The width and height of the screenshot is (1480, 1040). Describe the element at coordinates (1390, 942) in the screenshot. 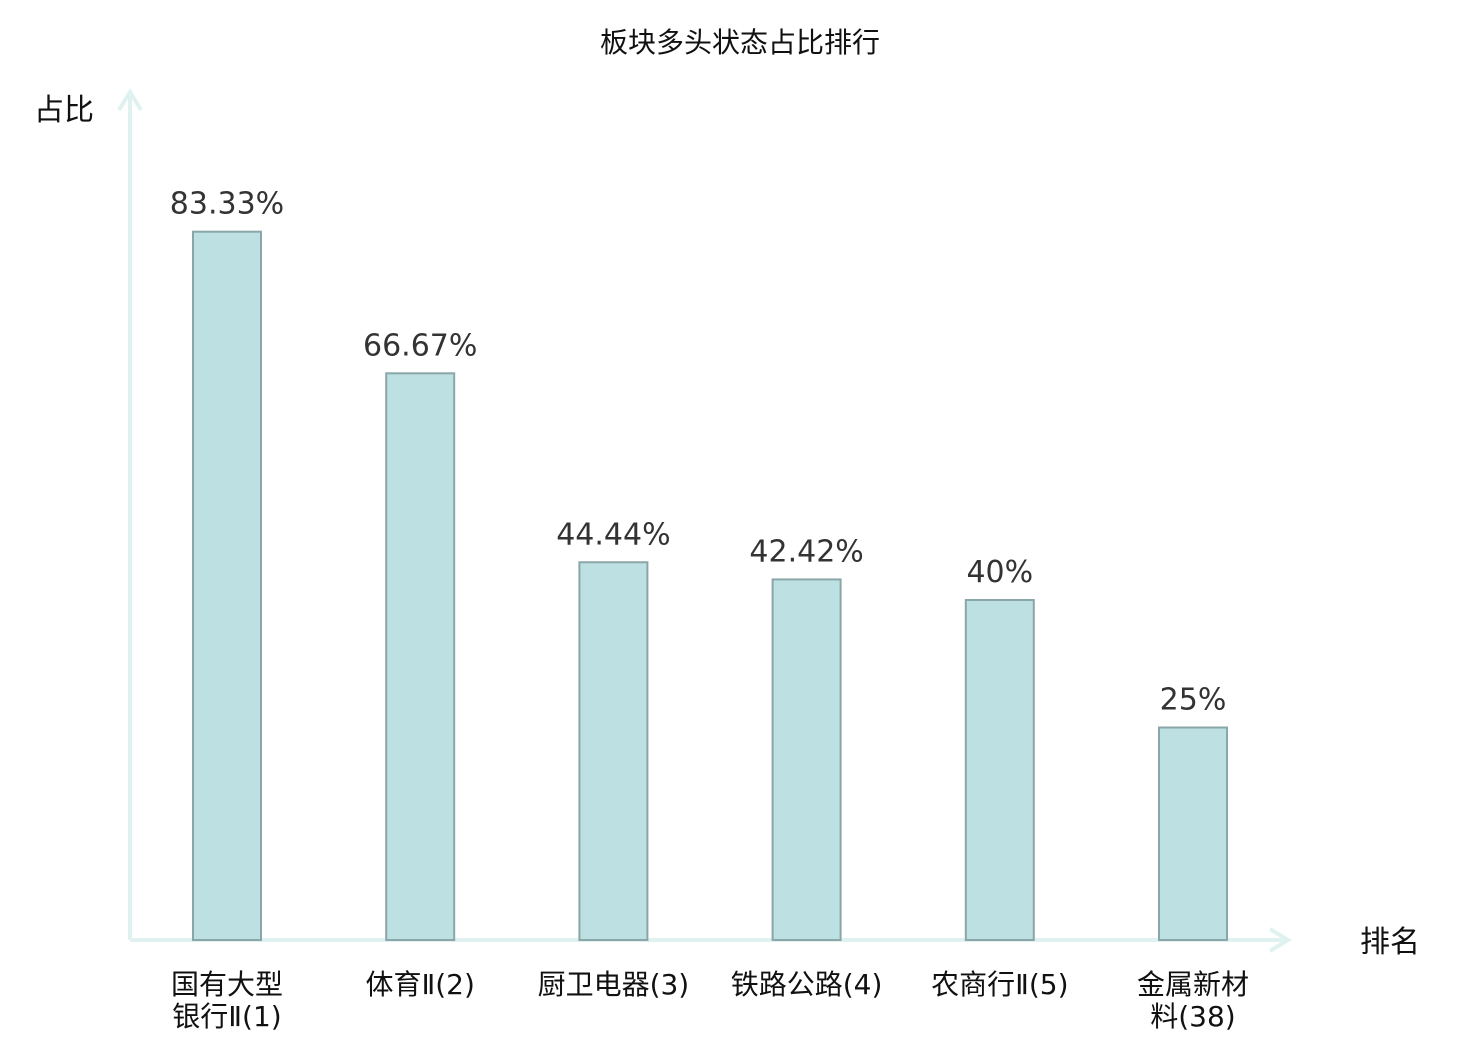

I see `x-axis-label: 排名` at that location.